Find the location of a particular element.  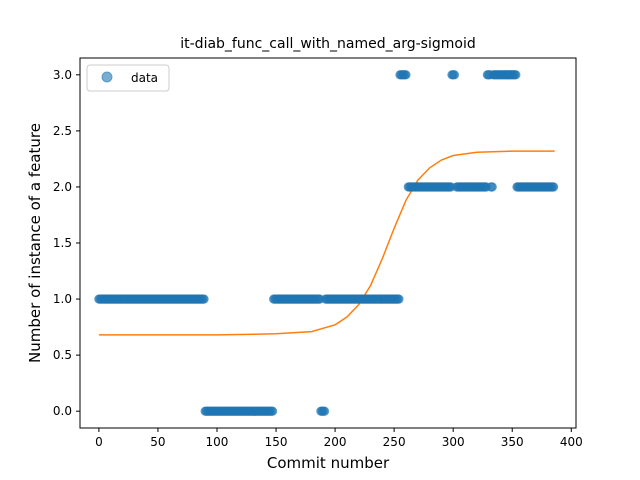

chart-title: it-diab_func_call_with_named_arg-sigmoid is located at coordinates (327, 44).